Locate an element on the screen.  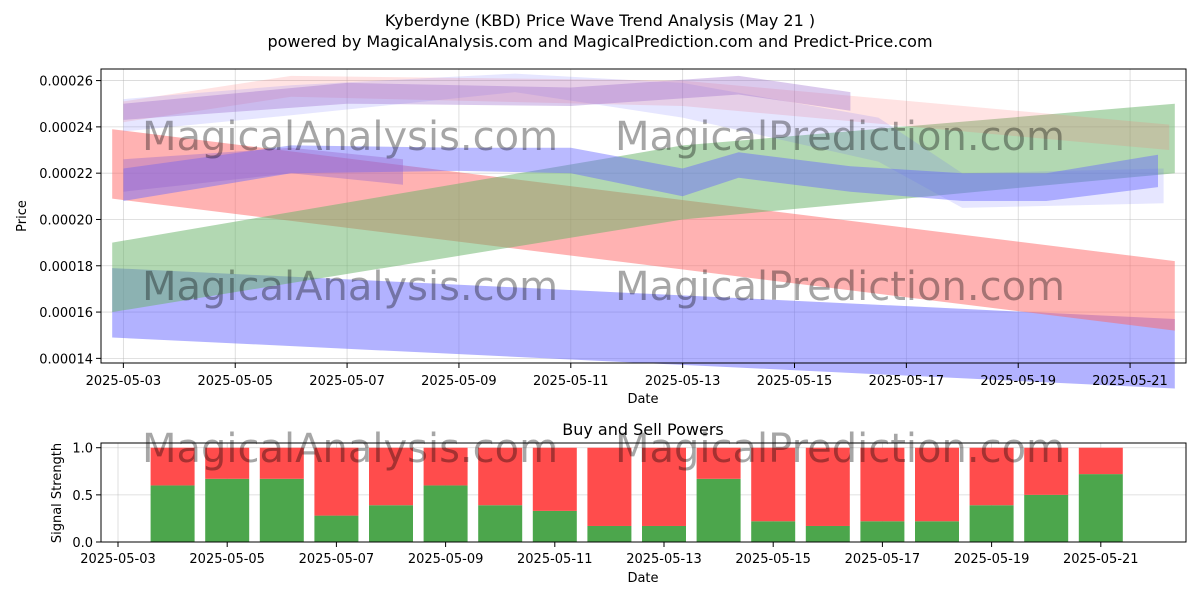
top-x-tick-label: 2025-05-07 is located at coordinates (347, 381).